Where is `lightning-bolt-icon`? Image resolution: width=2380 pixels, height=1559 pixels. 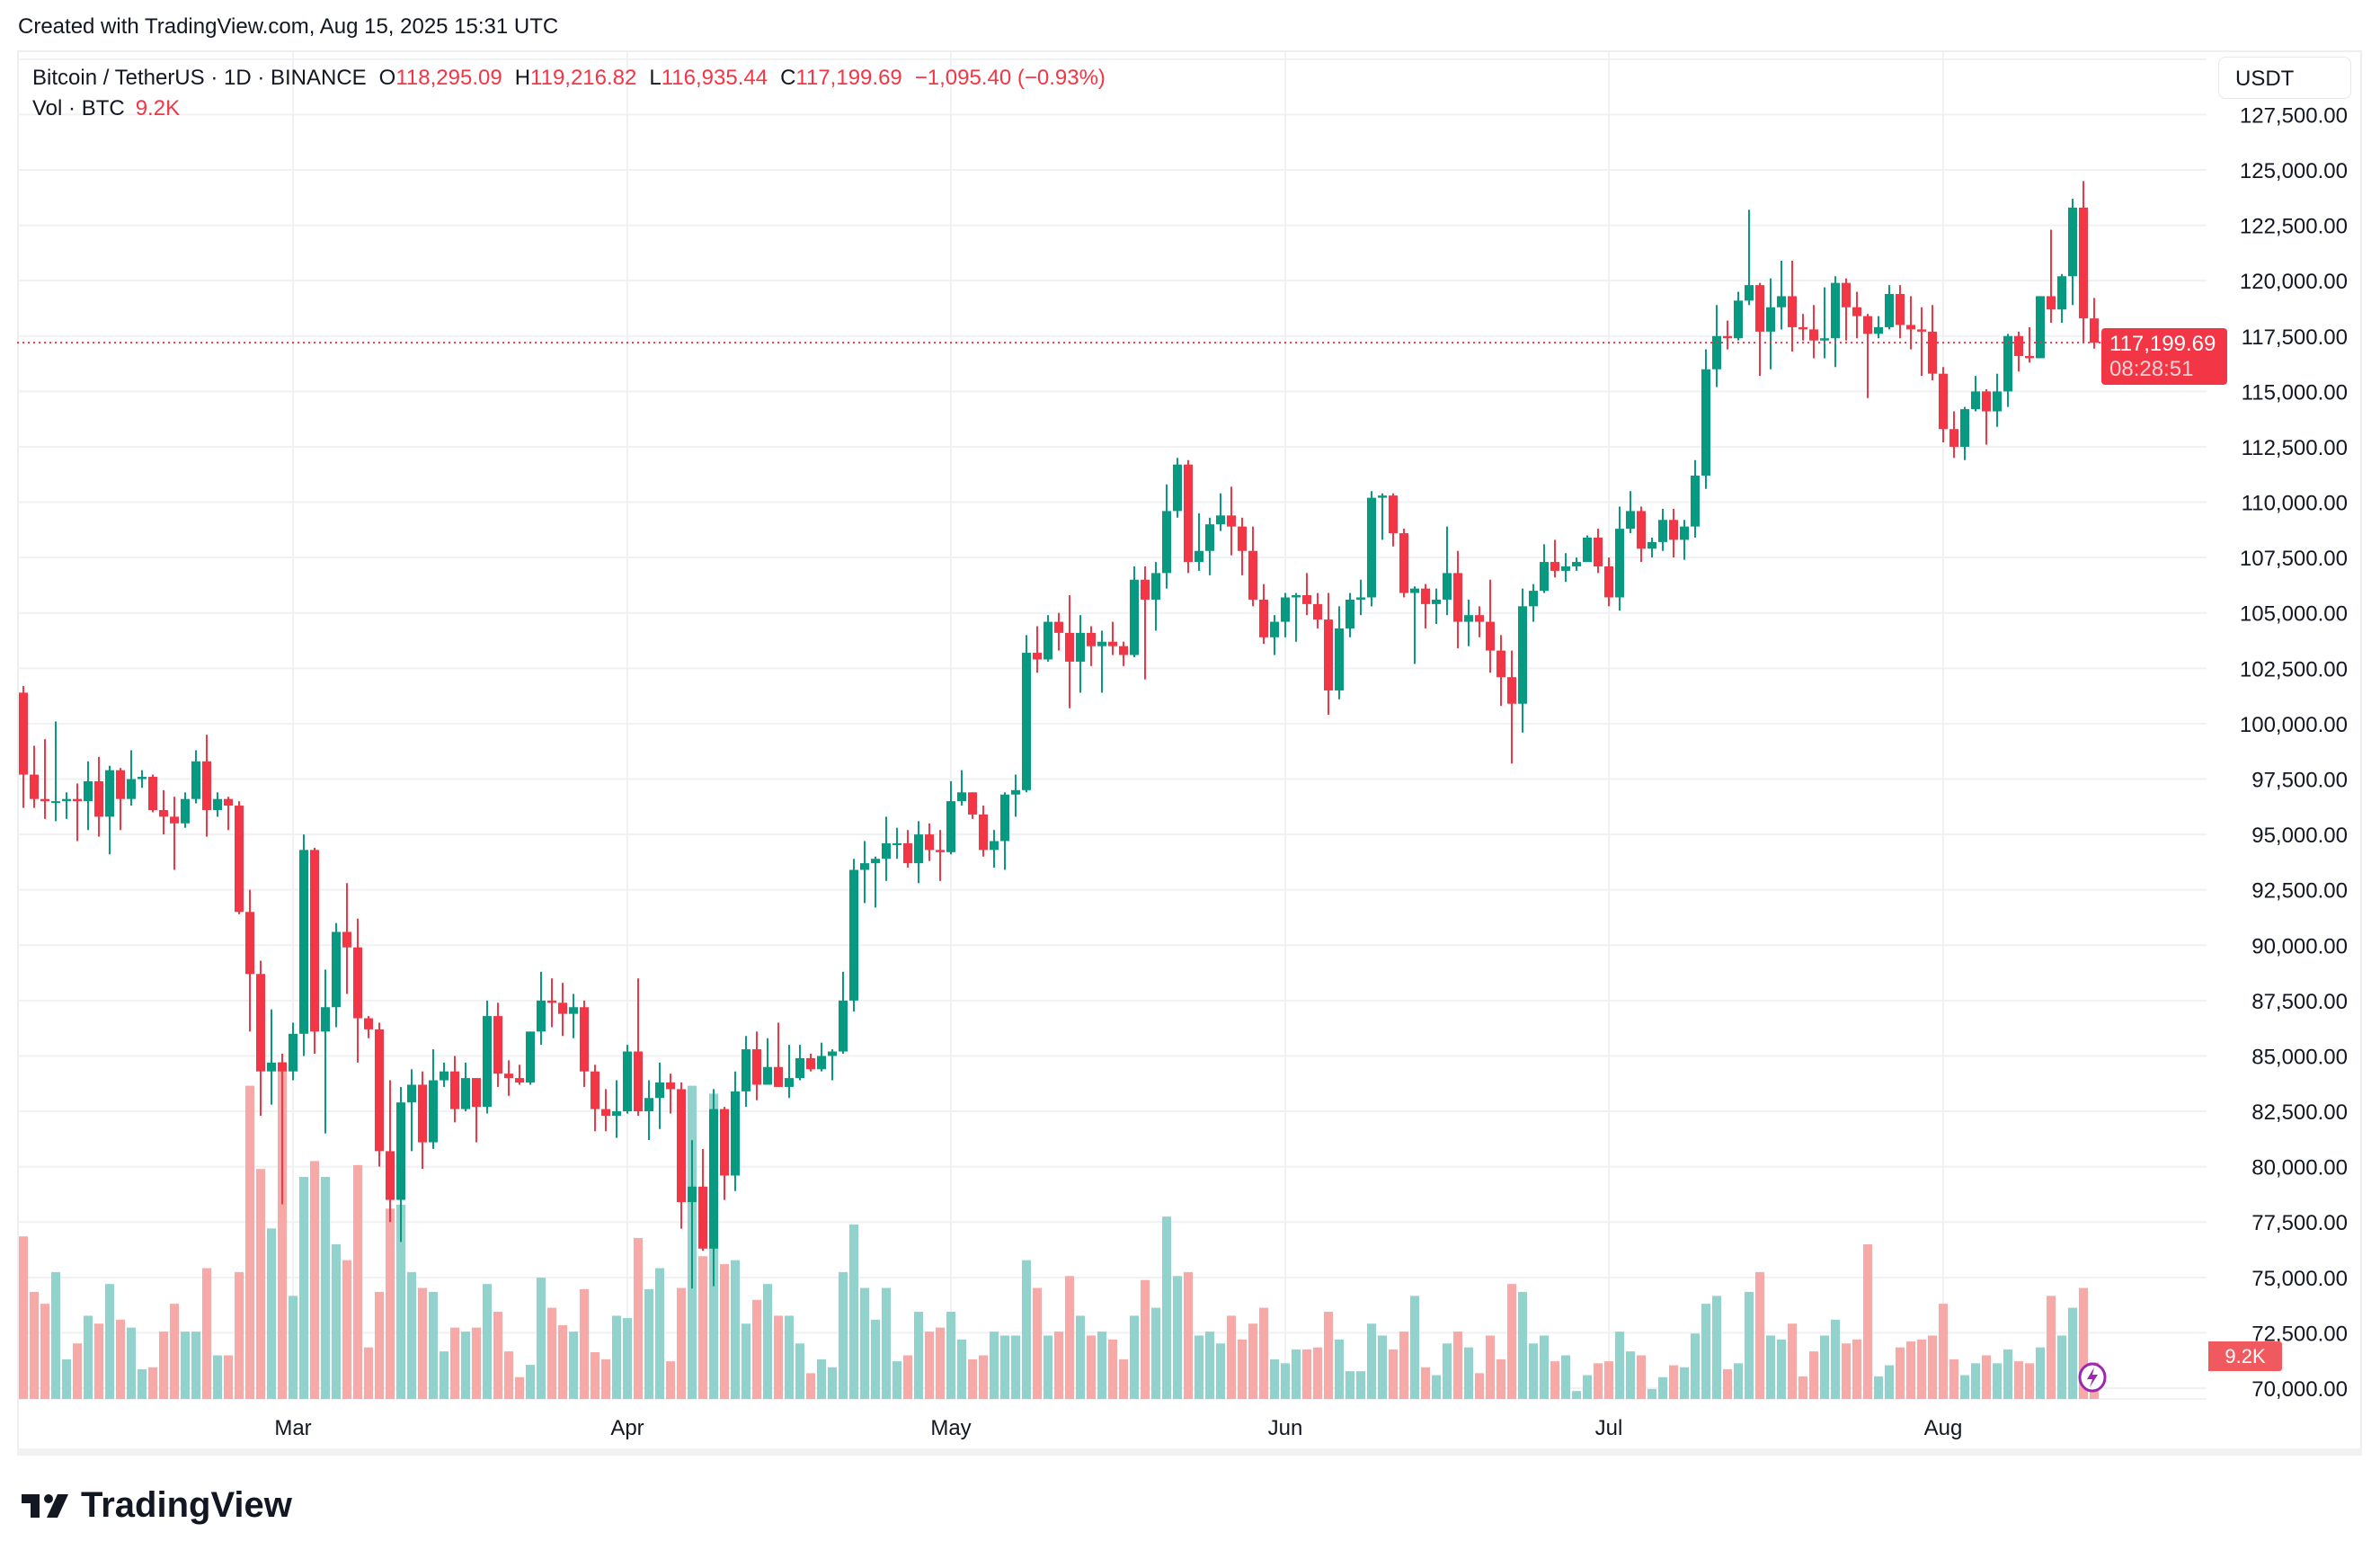 lightning-bolt-icon is located at coordinates (2092, 1378).